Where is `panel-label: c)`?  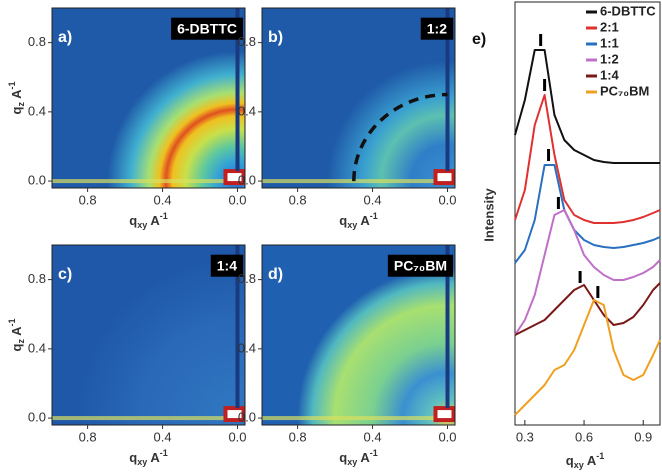 panel-label: c) is located at coordinates (65, 274).